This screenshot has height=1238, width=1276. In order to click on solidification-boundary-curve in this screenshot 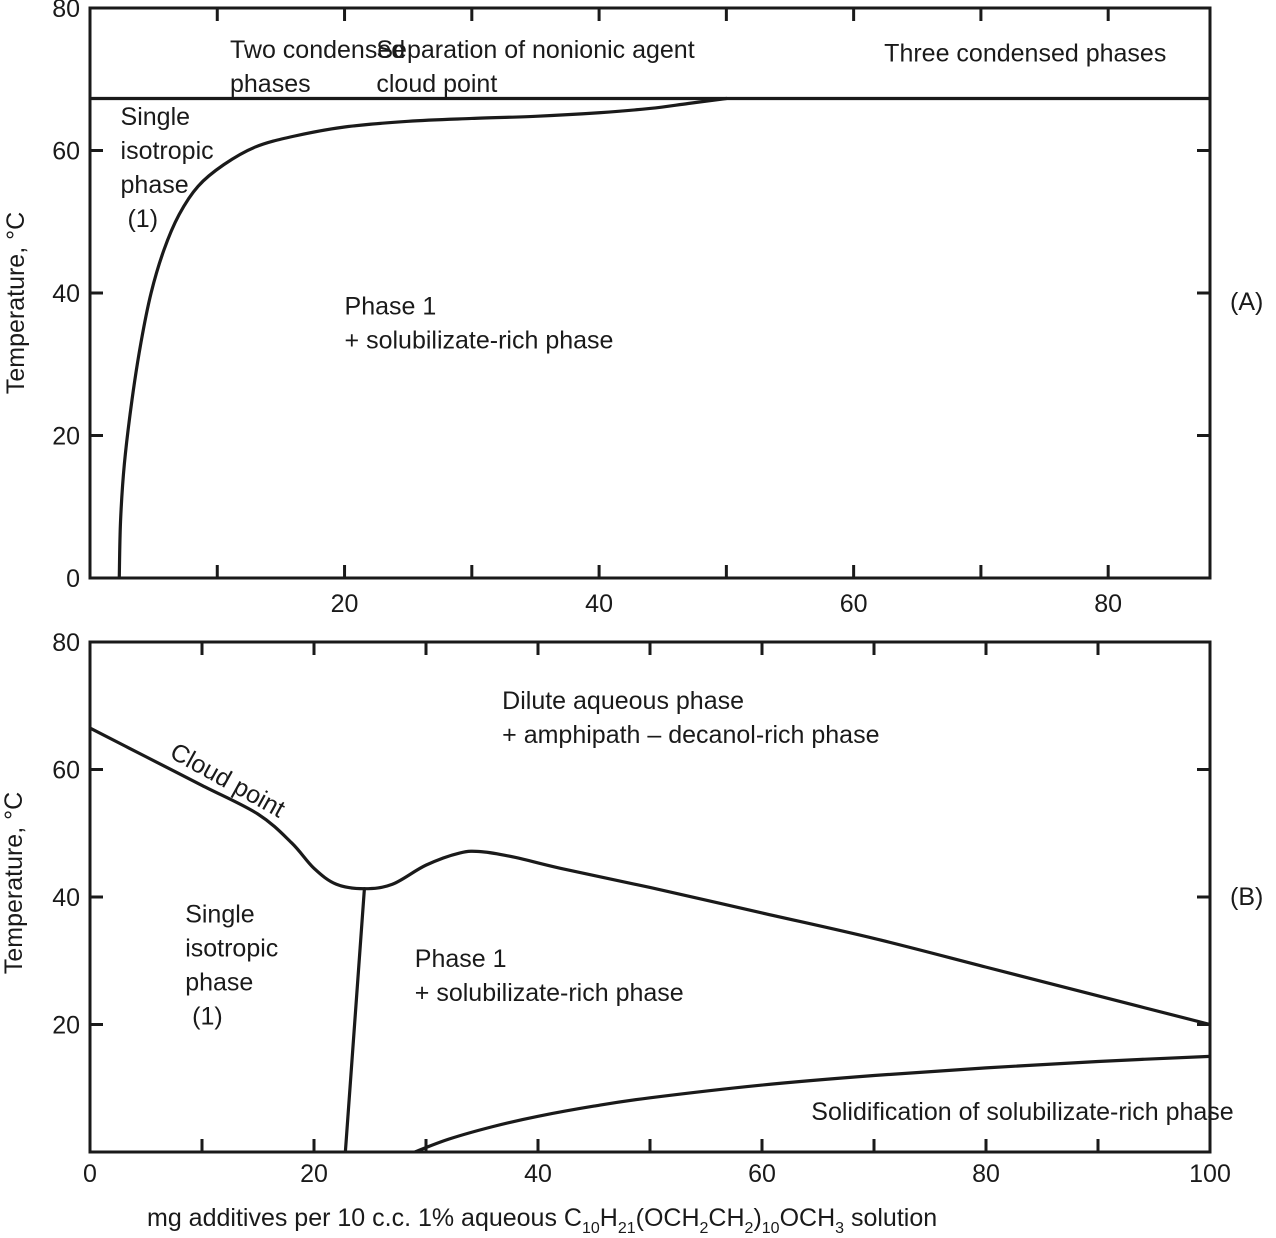, I will do `click(811, 1103)`.